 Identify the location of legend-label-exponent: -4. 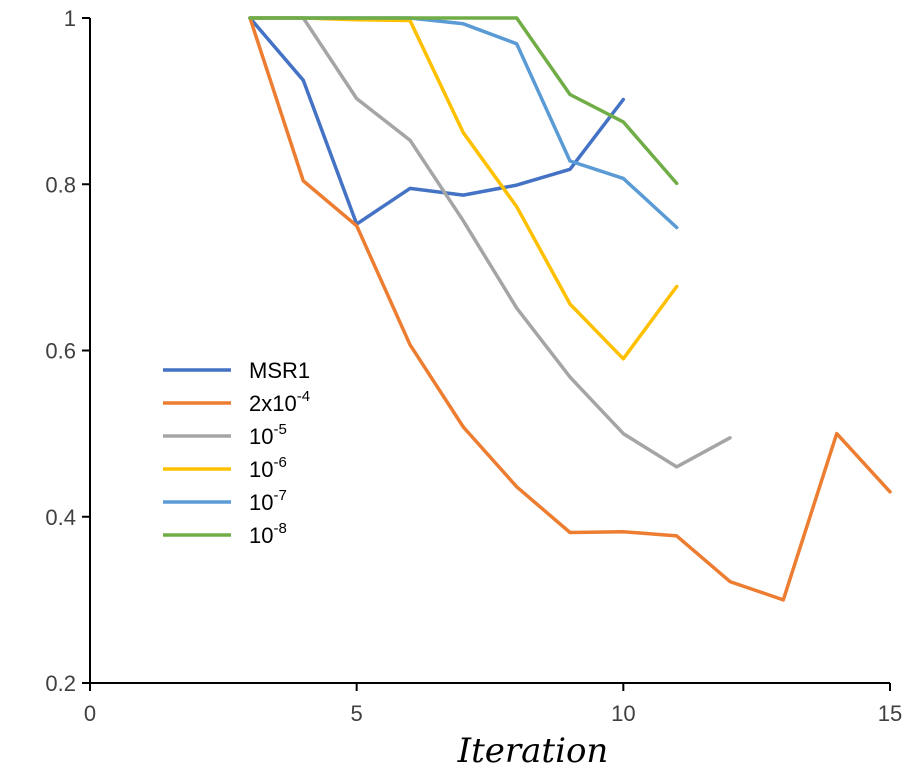
(303, 396).